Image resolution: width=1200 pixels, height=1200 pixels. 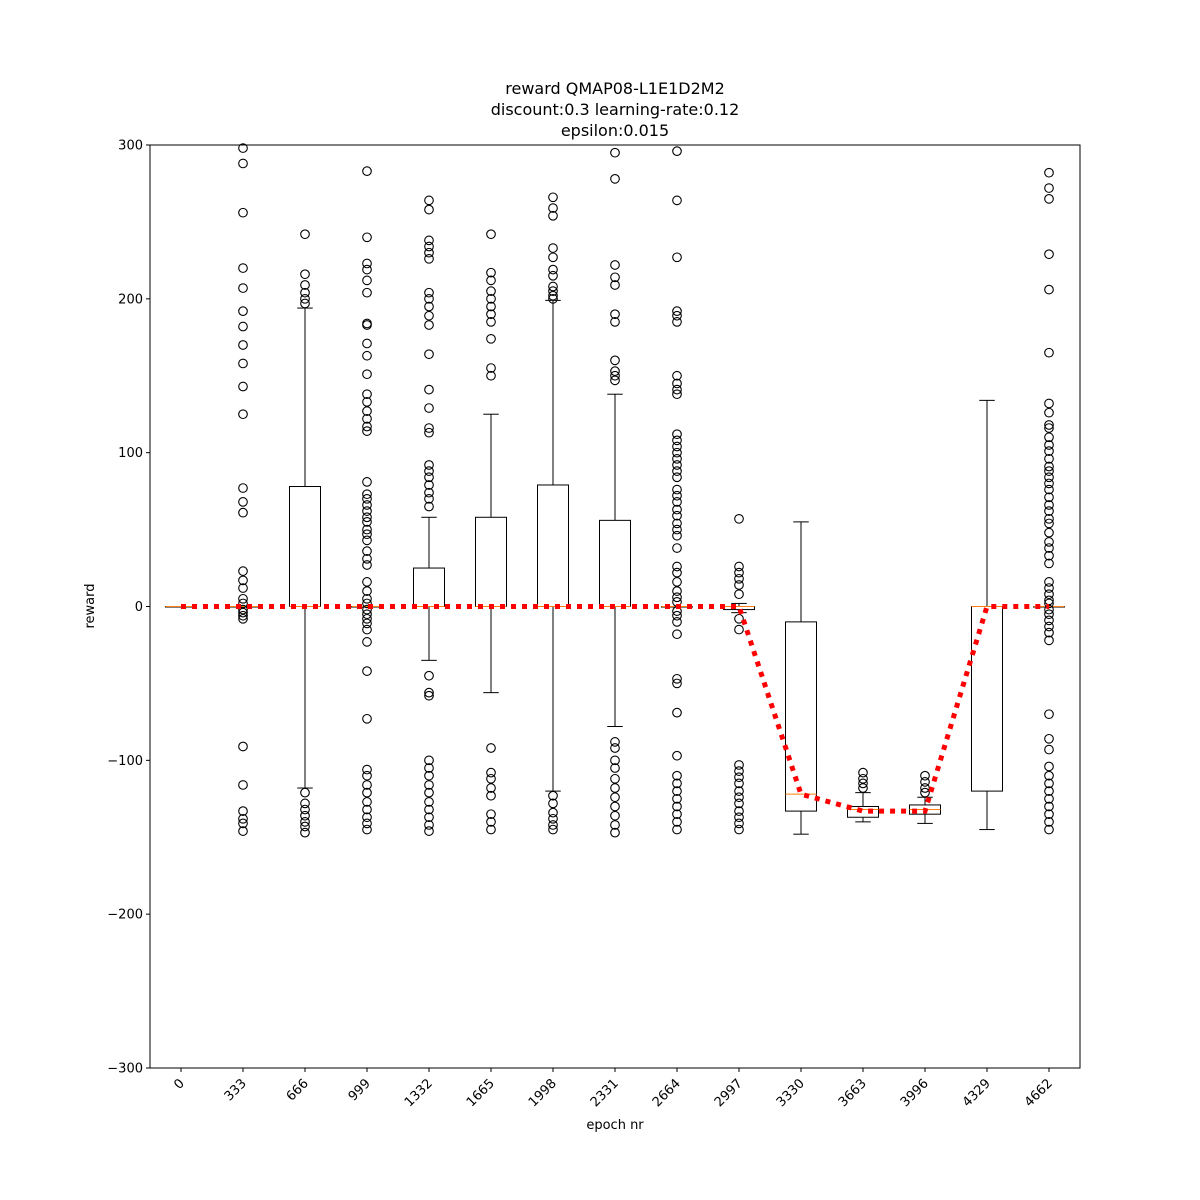 What do you see at coordinates (863, 811) in the screenshot?
I see `box-body` at bounding box center [863, 811].